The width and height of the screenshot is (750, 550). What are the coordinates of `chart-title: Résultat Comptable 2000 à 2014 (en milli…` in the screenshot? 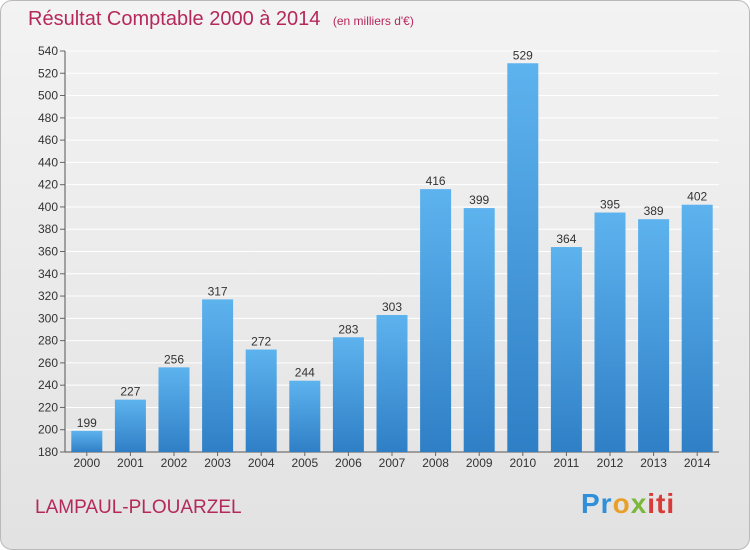 It's located at (221, 19).